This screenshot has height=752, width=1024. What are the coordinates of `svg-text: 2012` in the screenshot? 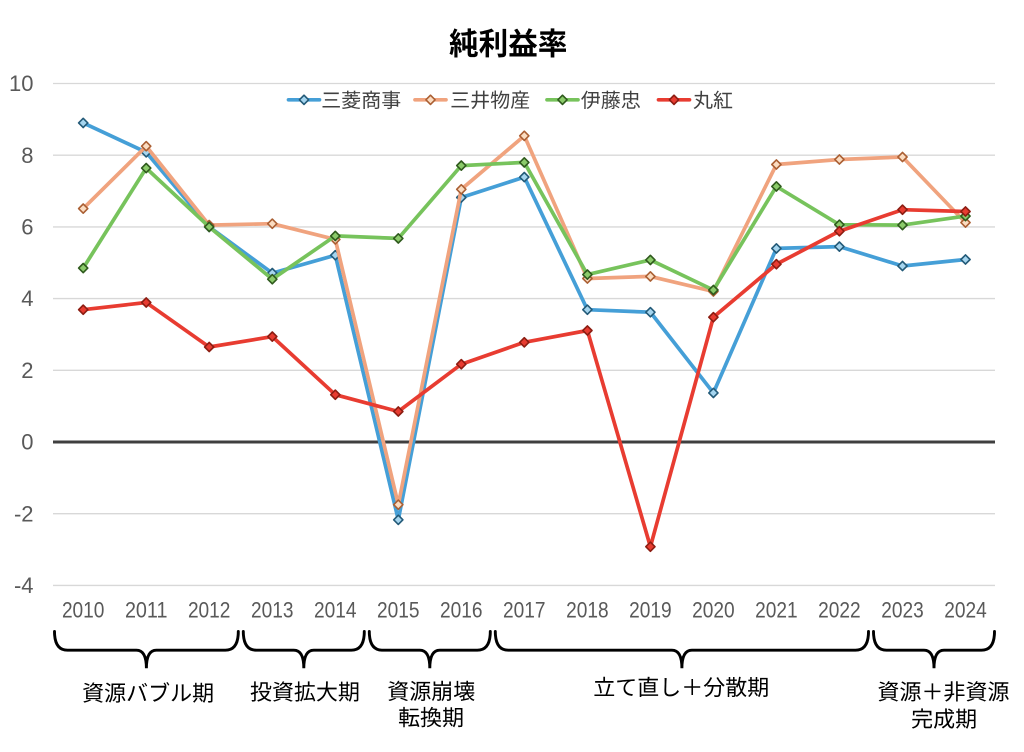 It's located at (209, 610).